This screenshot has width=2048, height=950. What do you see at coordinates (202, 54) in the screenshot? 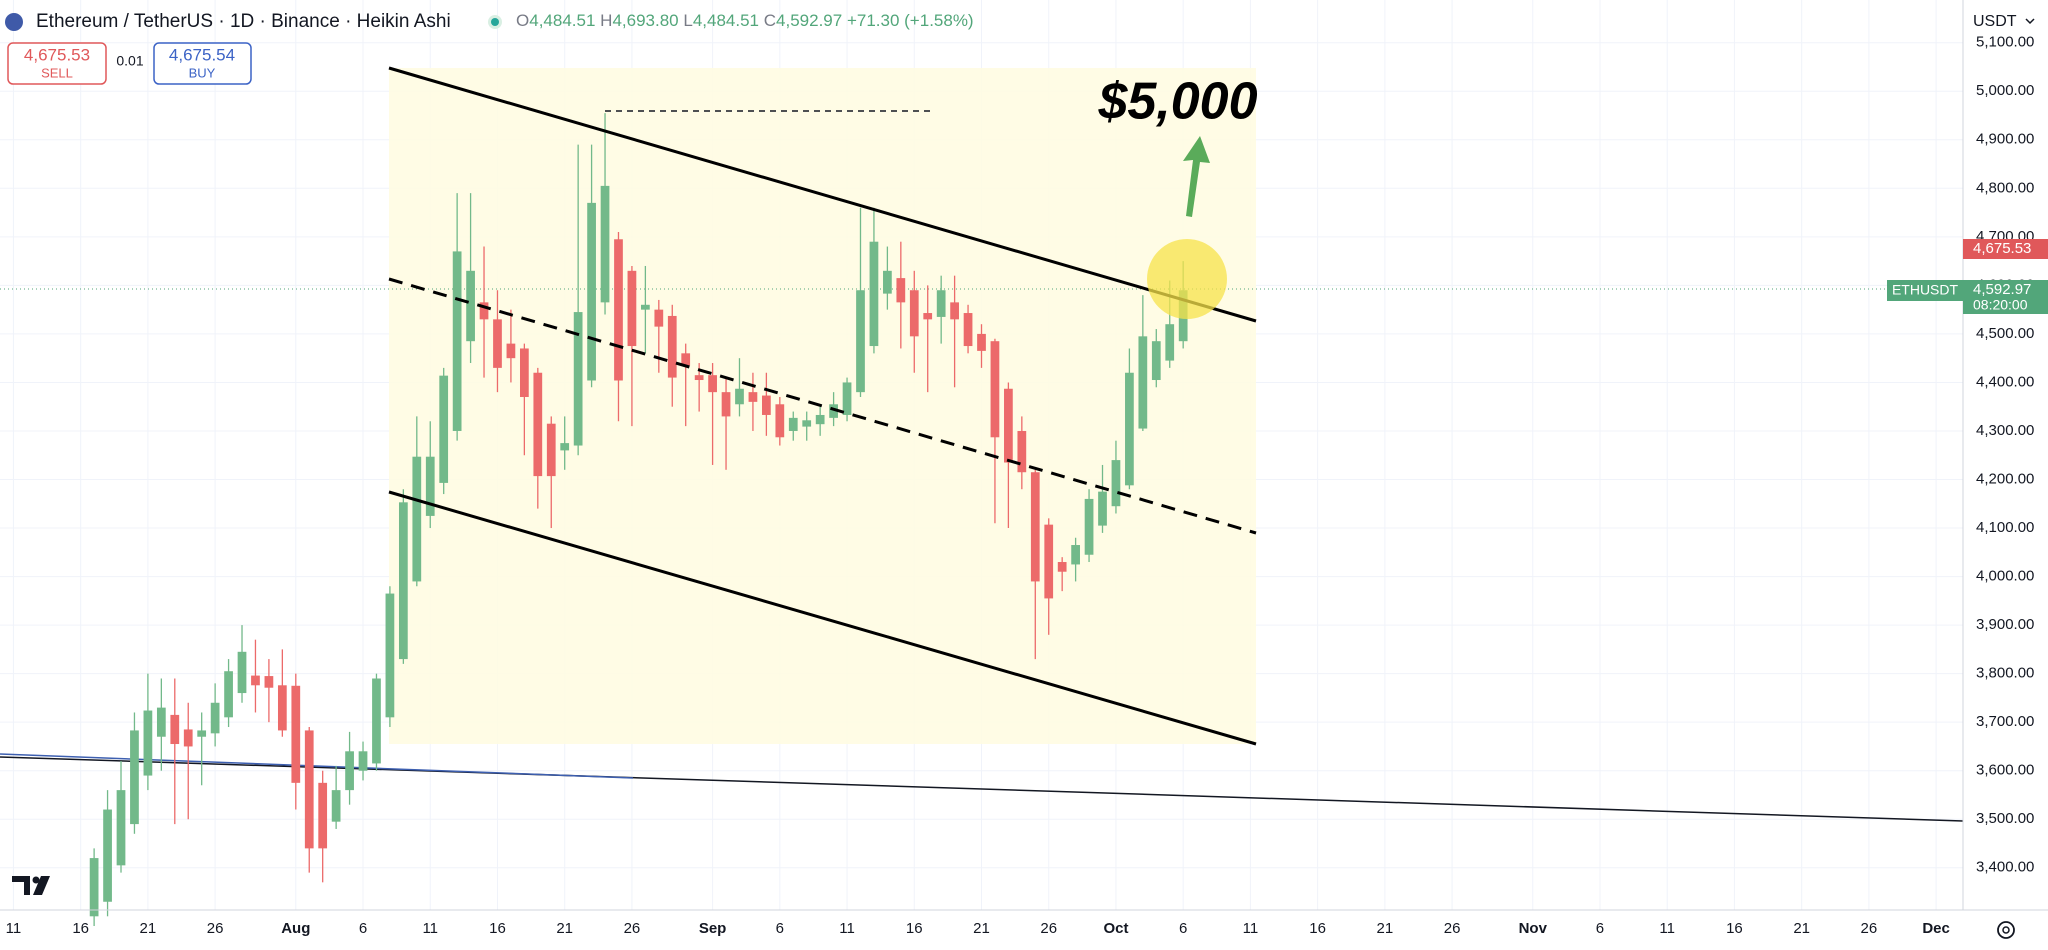
I see `buy-price: 4,675.54` at bounding box center [202, 54].